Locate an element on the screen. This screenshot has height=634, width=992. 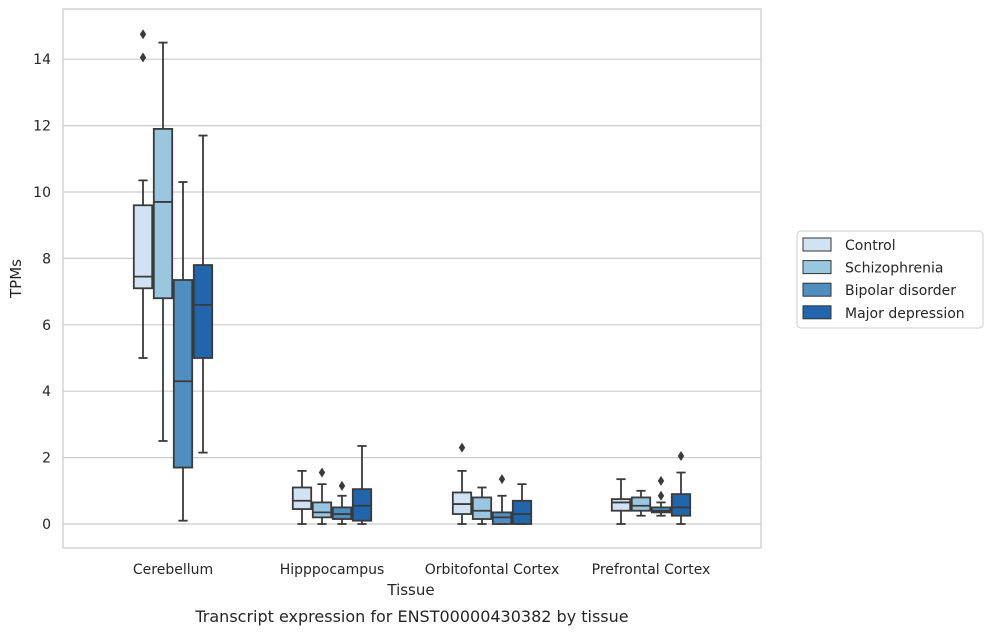
legend-label: Bipolar disorder is located at coordinates (900, 291).